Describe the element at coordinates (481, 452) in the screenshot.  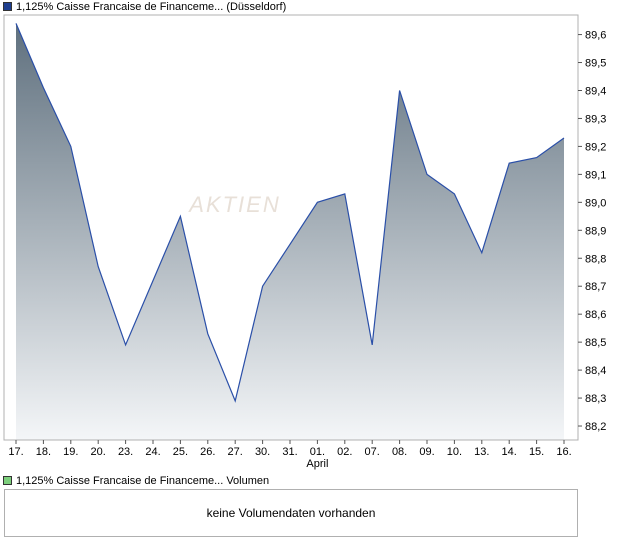
I see `x-tick-label: 13.` at that location.